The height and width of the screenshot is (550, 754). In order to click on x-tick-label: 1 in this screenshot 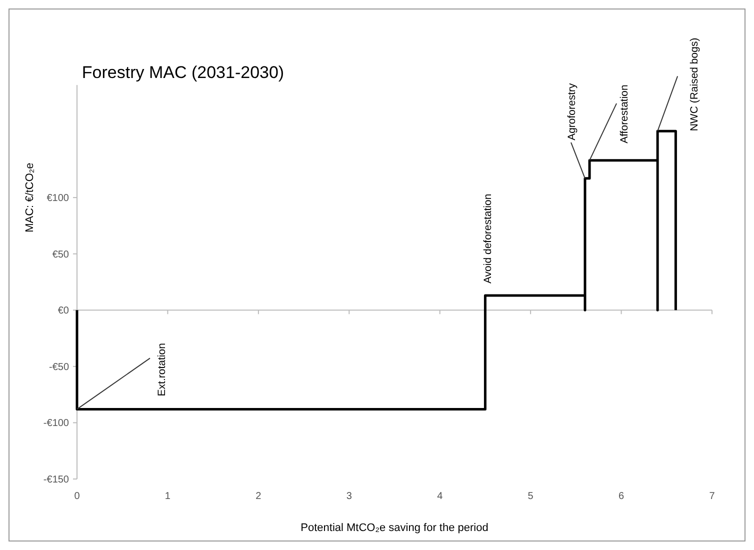, I will do `click(167, 496)`.